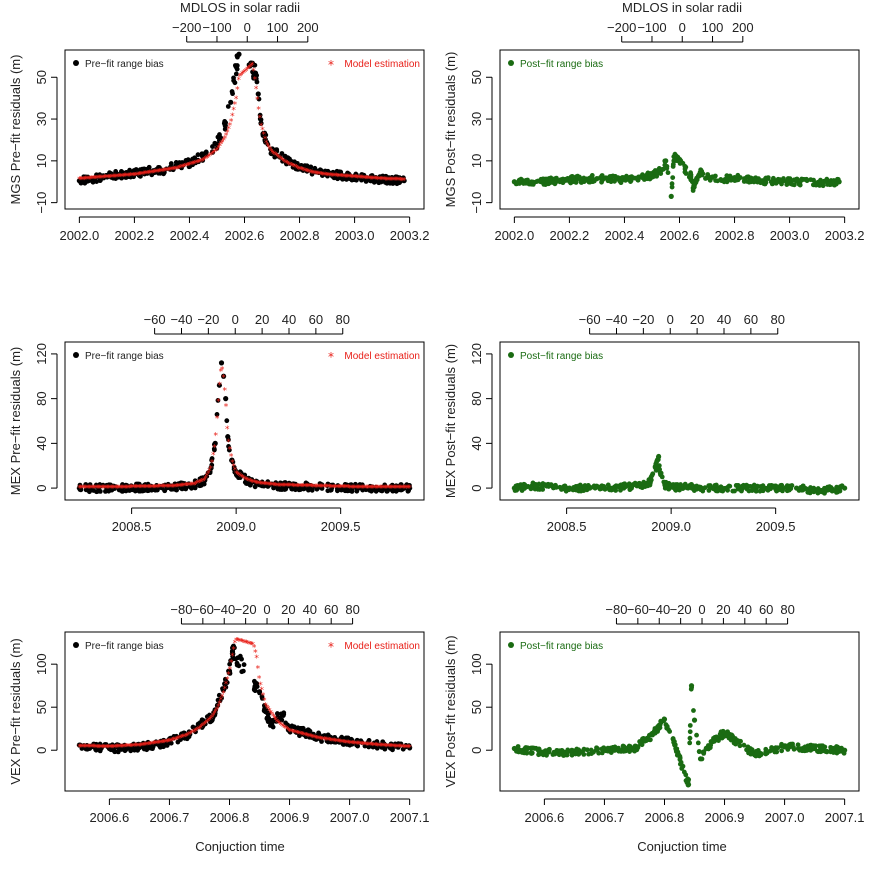  I want to click on legend: Post−fit range bias, so click(555, 356).